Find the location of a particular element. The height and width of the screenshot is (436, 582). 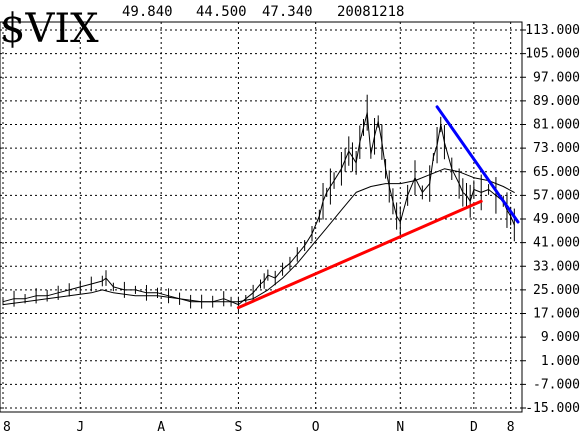

x-tick-label: J is located at coordinates (80, 427).